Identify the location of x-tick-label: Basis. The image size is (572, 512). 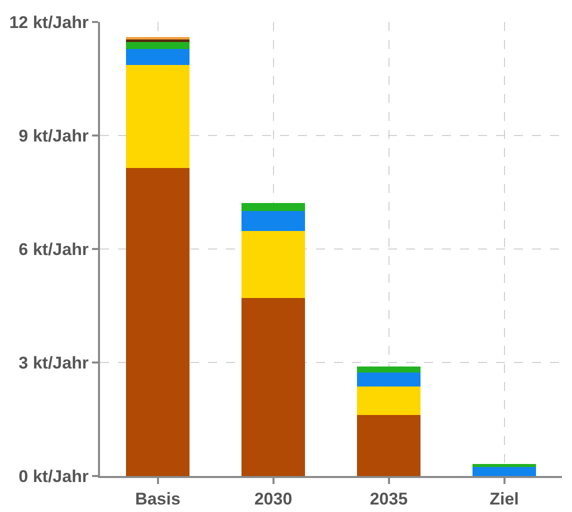
(157, 498).